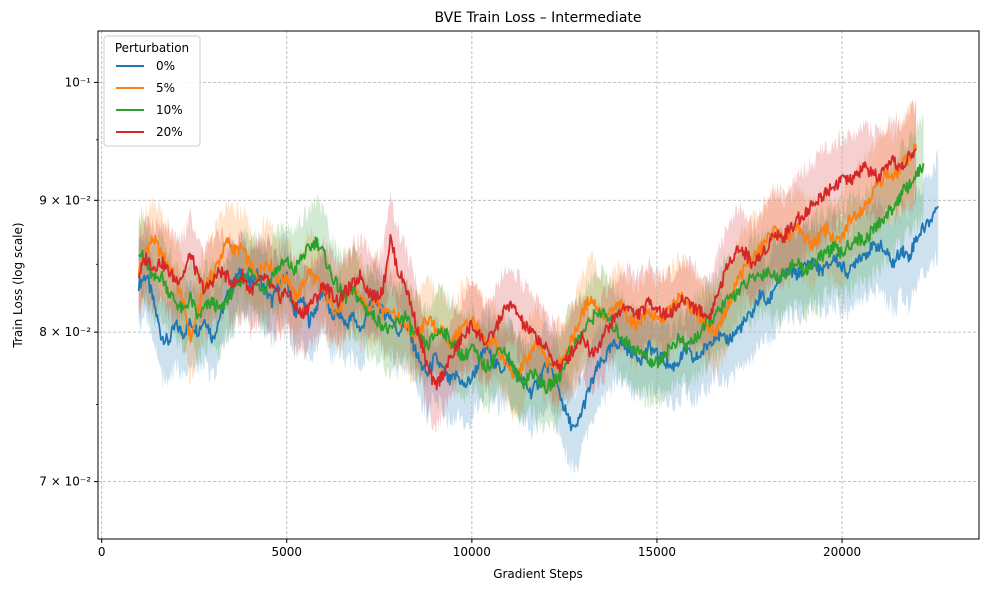 The width and height of the screenshot is (989, 590). Describe the element at coordinates (102, 552) in the screenshot. I see `x-tick-label: 0` at that location.